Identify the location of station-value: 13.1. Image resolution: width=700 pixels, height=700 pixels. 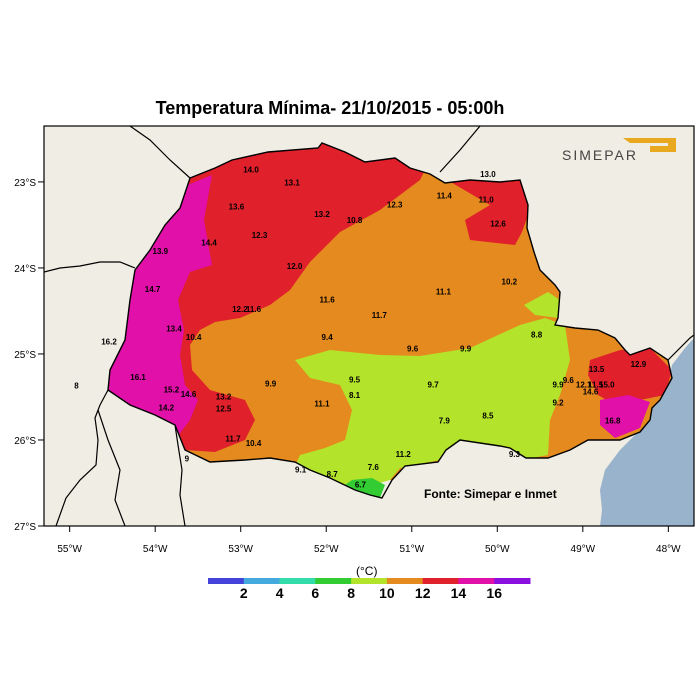
(292, 182).